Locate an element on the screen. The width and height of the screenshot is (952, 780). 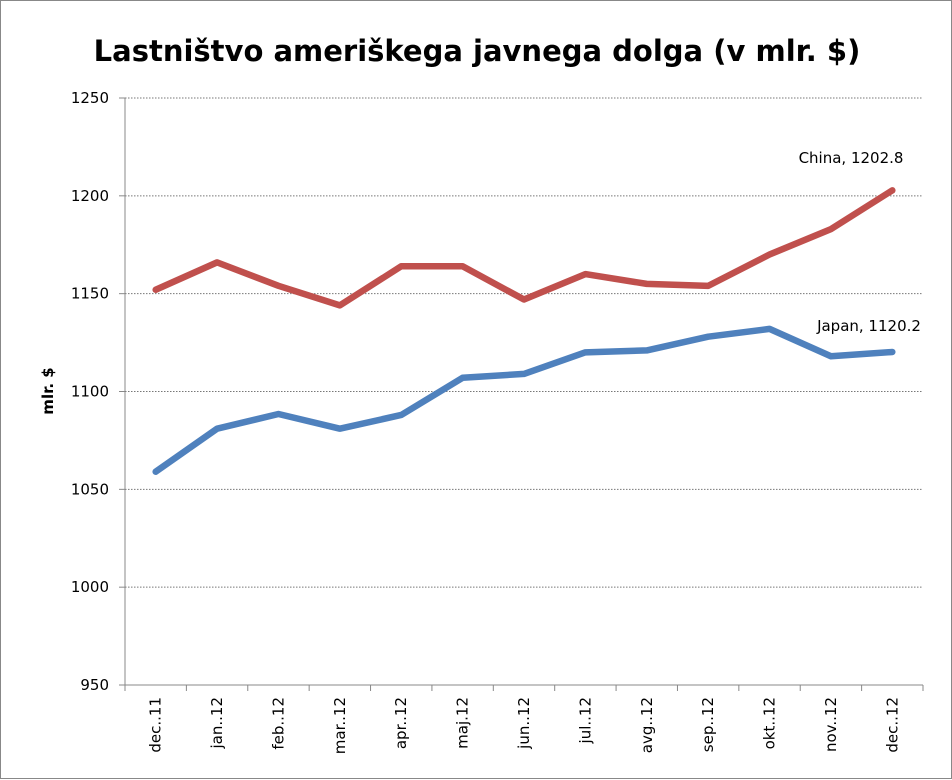
x-tick-label: feb..12 is located at coordinates (278, 723).